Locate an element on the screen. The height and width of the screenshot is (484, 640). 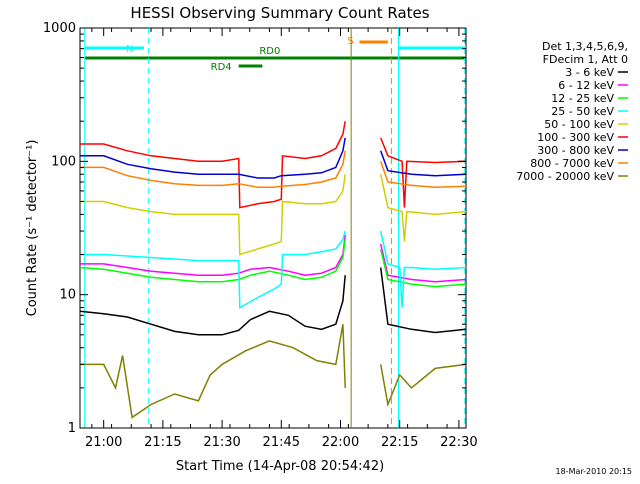
legend-label-7: 800 - 7000 keV is located at coordinates (572, 163).